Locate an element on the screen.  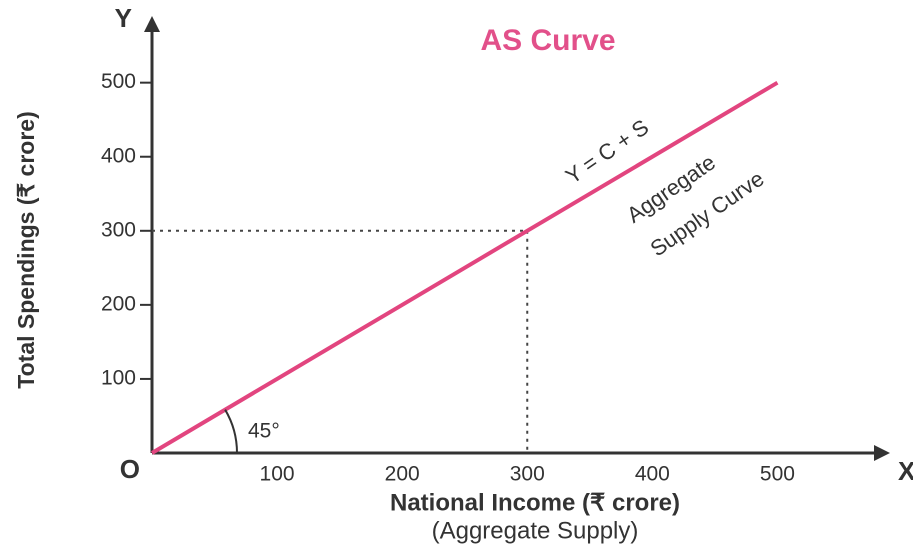
chart-title: AS Curve is located at coordinates (547, 40).